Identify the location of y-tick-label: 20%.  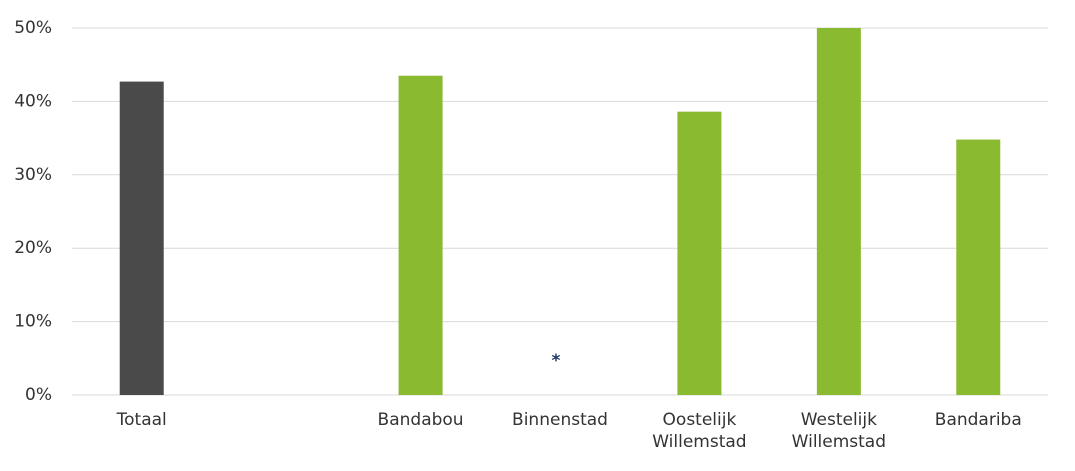
(33, 248).